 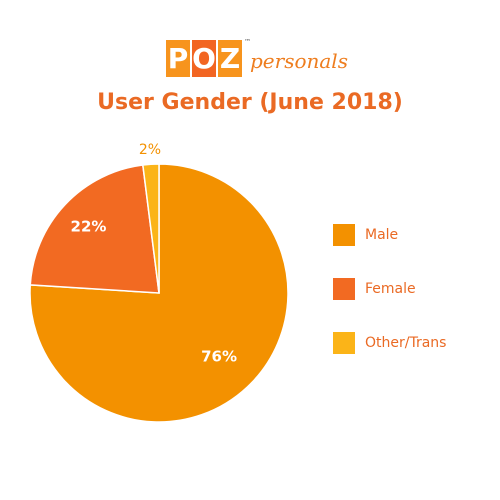 I want to click on pie-label-other-trans: 2%, so click(x=150, y=150).